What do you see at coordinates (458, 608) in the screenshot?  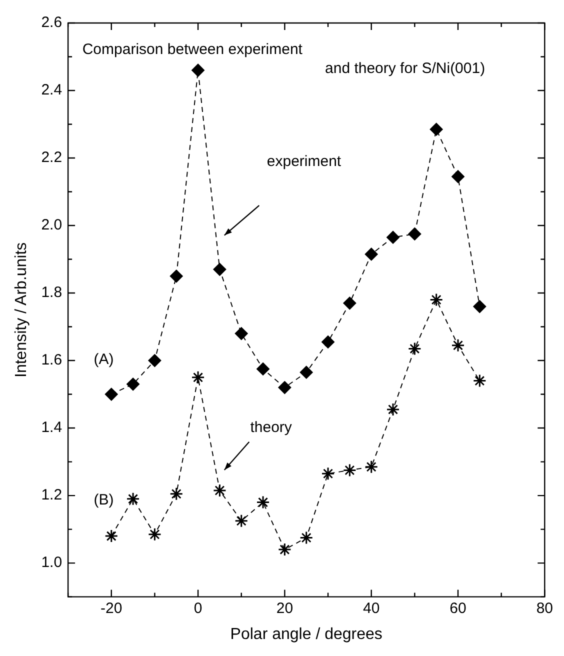 I see `x-tick-label: 60` at bounding box center [458, 608].